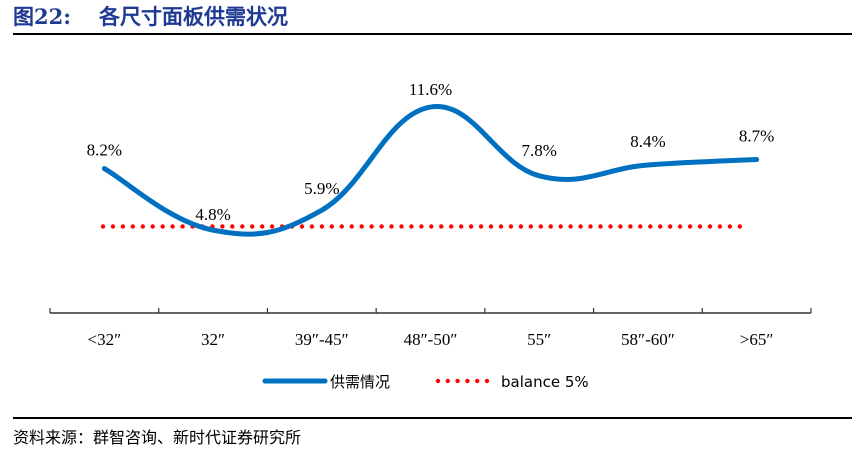 This screenshot has height=458, width=862. What do you see at coordinates (648, 339) in the screenshot?
I see `x-tick-label: 58″-60″` at bounding box center [648, 339].